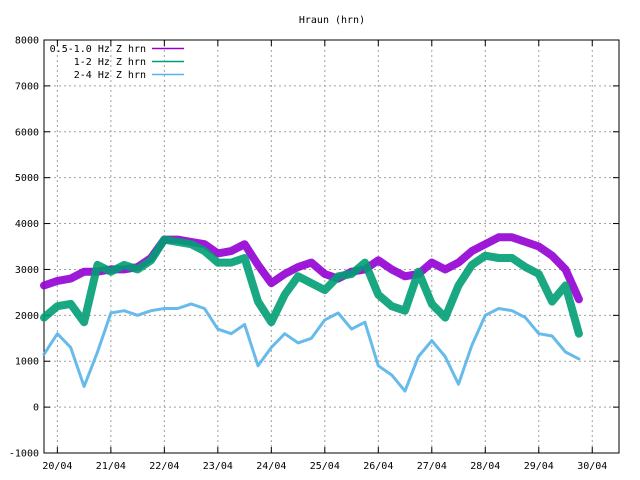 The image size is (640, 480). Describe the element at coordinates (98, 49) in the screenshot. I see `legend-label: 0.5-1.0 Hz Z hrn` at that location.